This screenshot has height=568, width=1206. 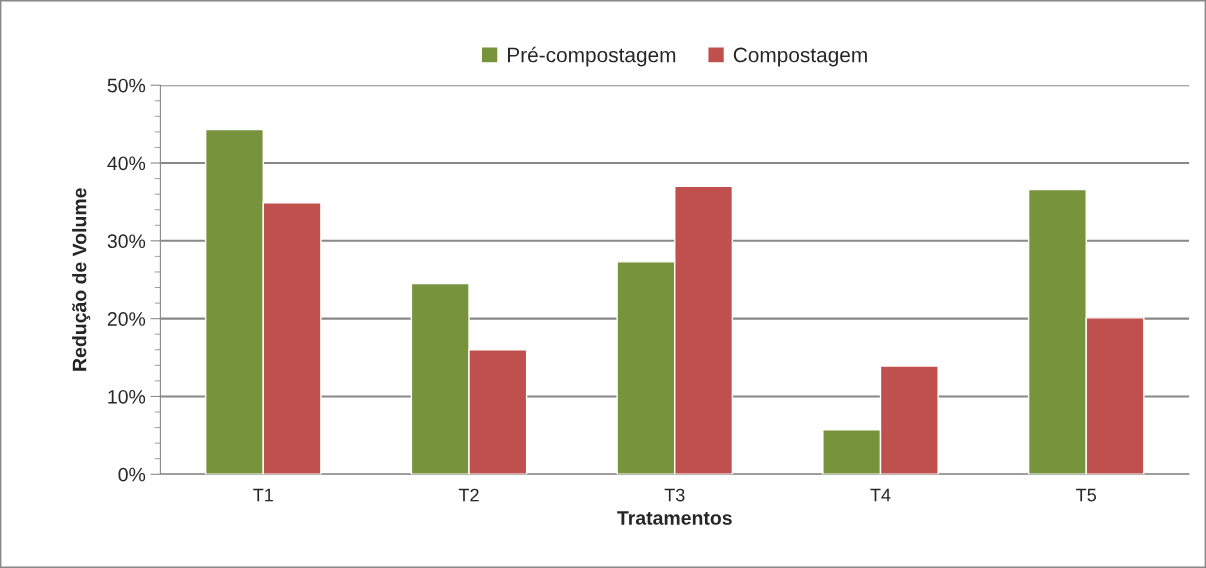 What do you see at coordinates (1086, 495) in the screenshot?
I see `x-tick-label: T5` at bounding box center [1086, 495].